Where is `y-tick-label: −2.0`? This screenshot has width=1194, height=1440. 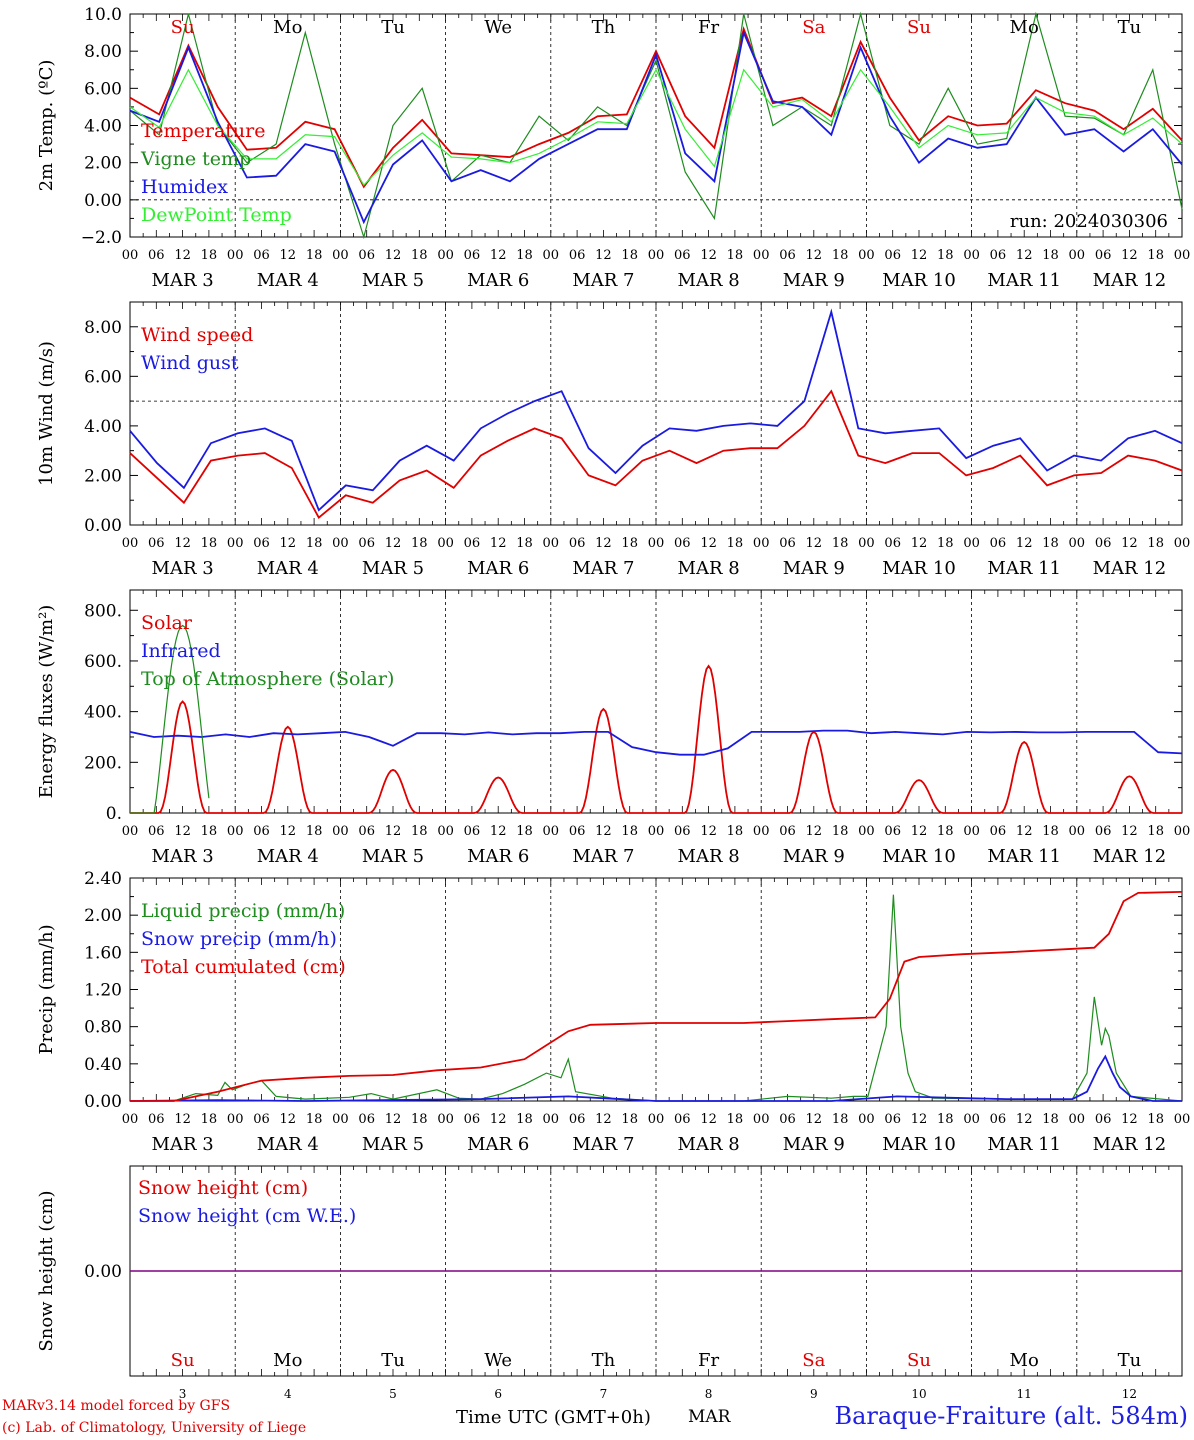
y-tick-label: −2.0 is located at coordinates (101, 238).